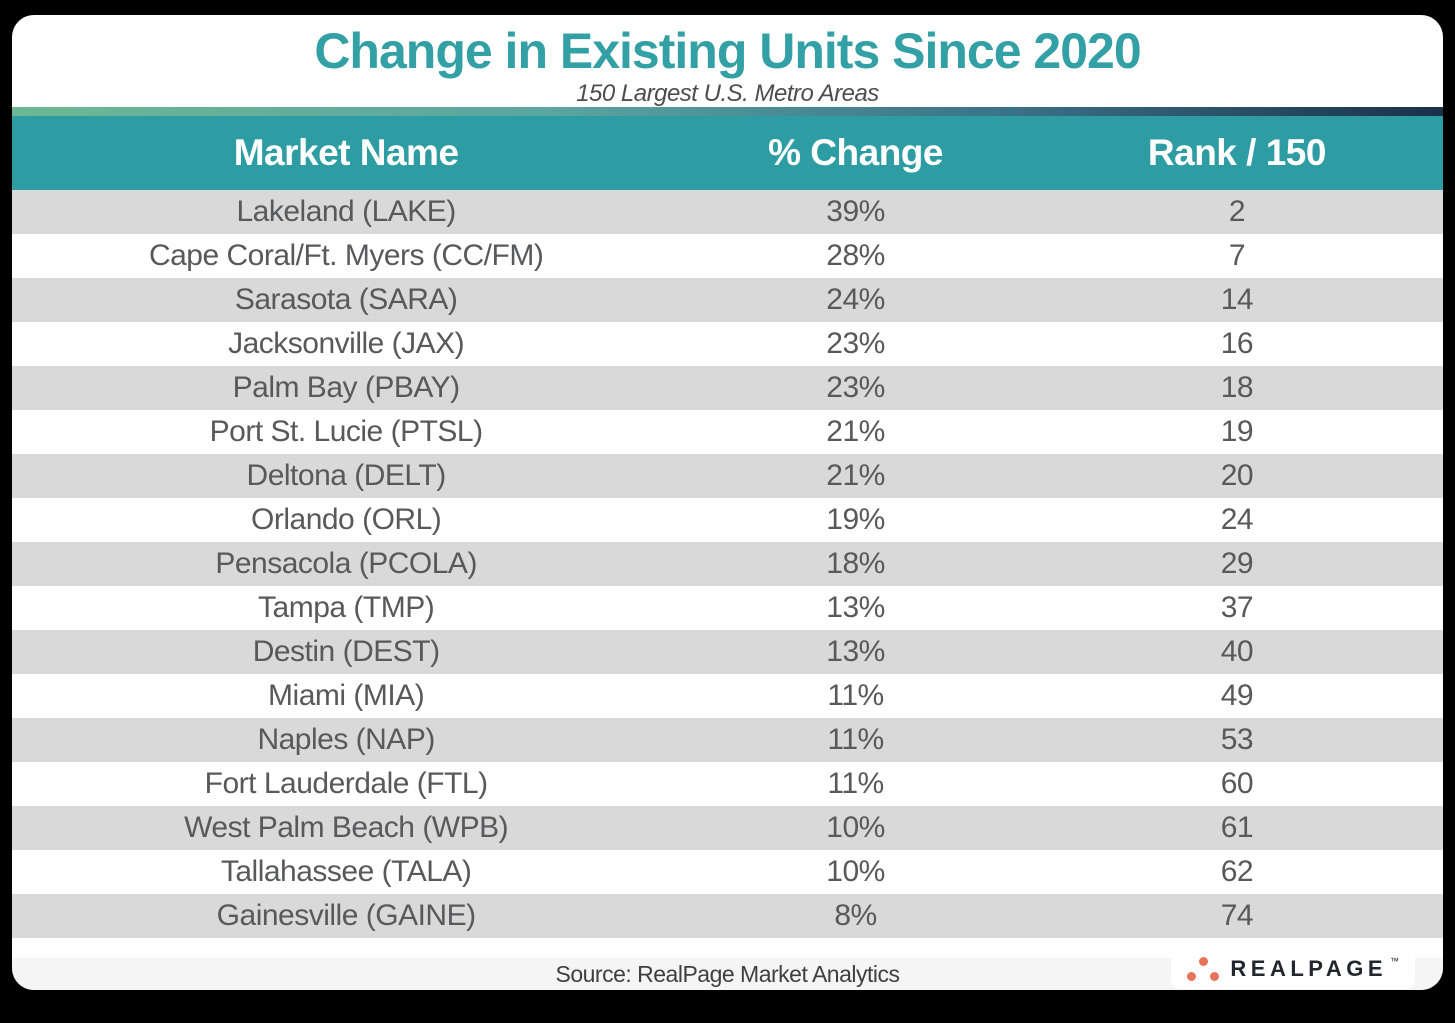 This screenshot has width=1455, height=1023. I want to click on cell-change: 39%, so click(855, 211).